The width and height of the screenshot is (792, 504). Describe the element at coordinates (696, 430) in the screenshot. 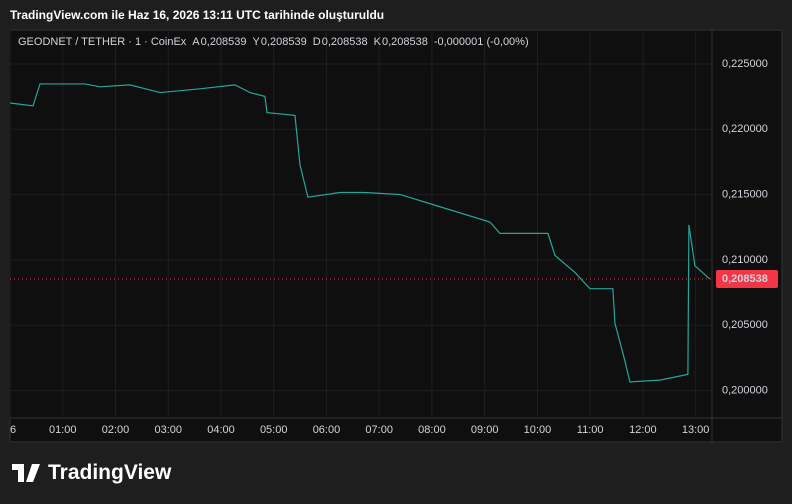

I see `x-tick-label: 13:00` at that location.